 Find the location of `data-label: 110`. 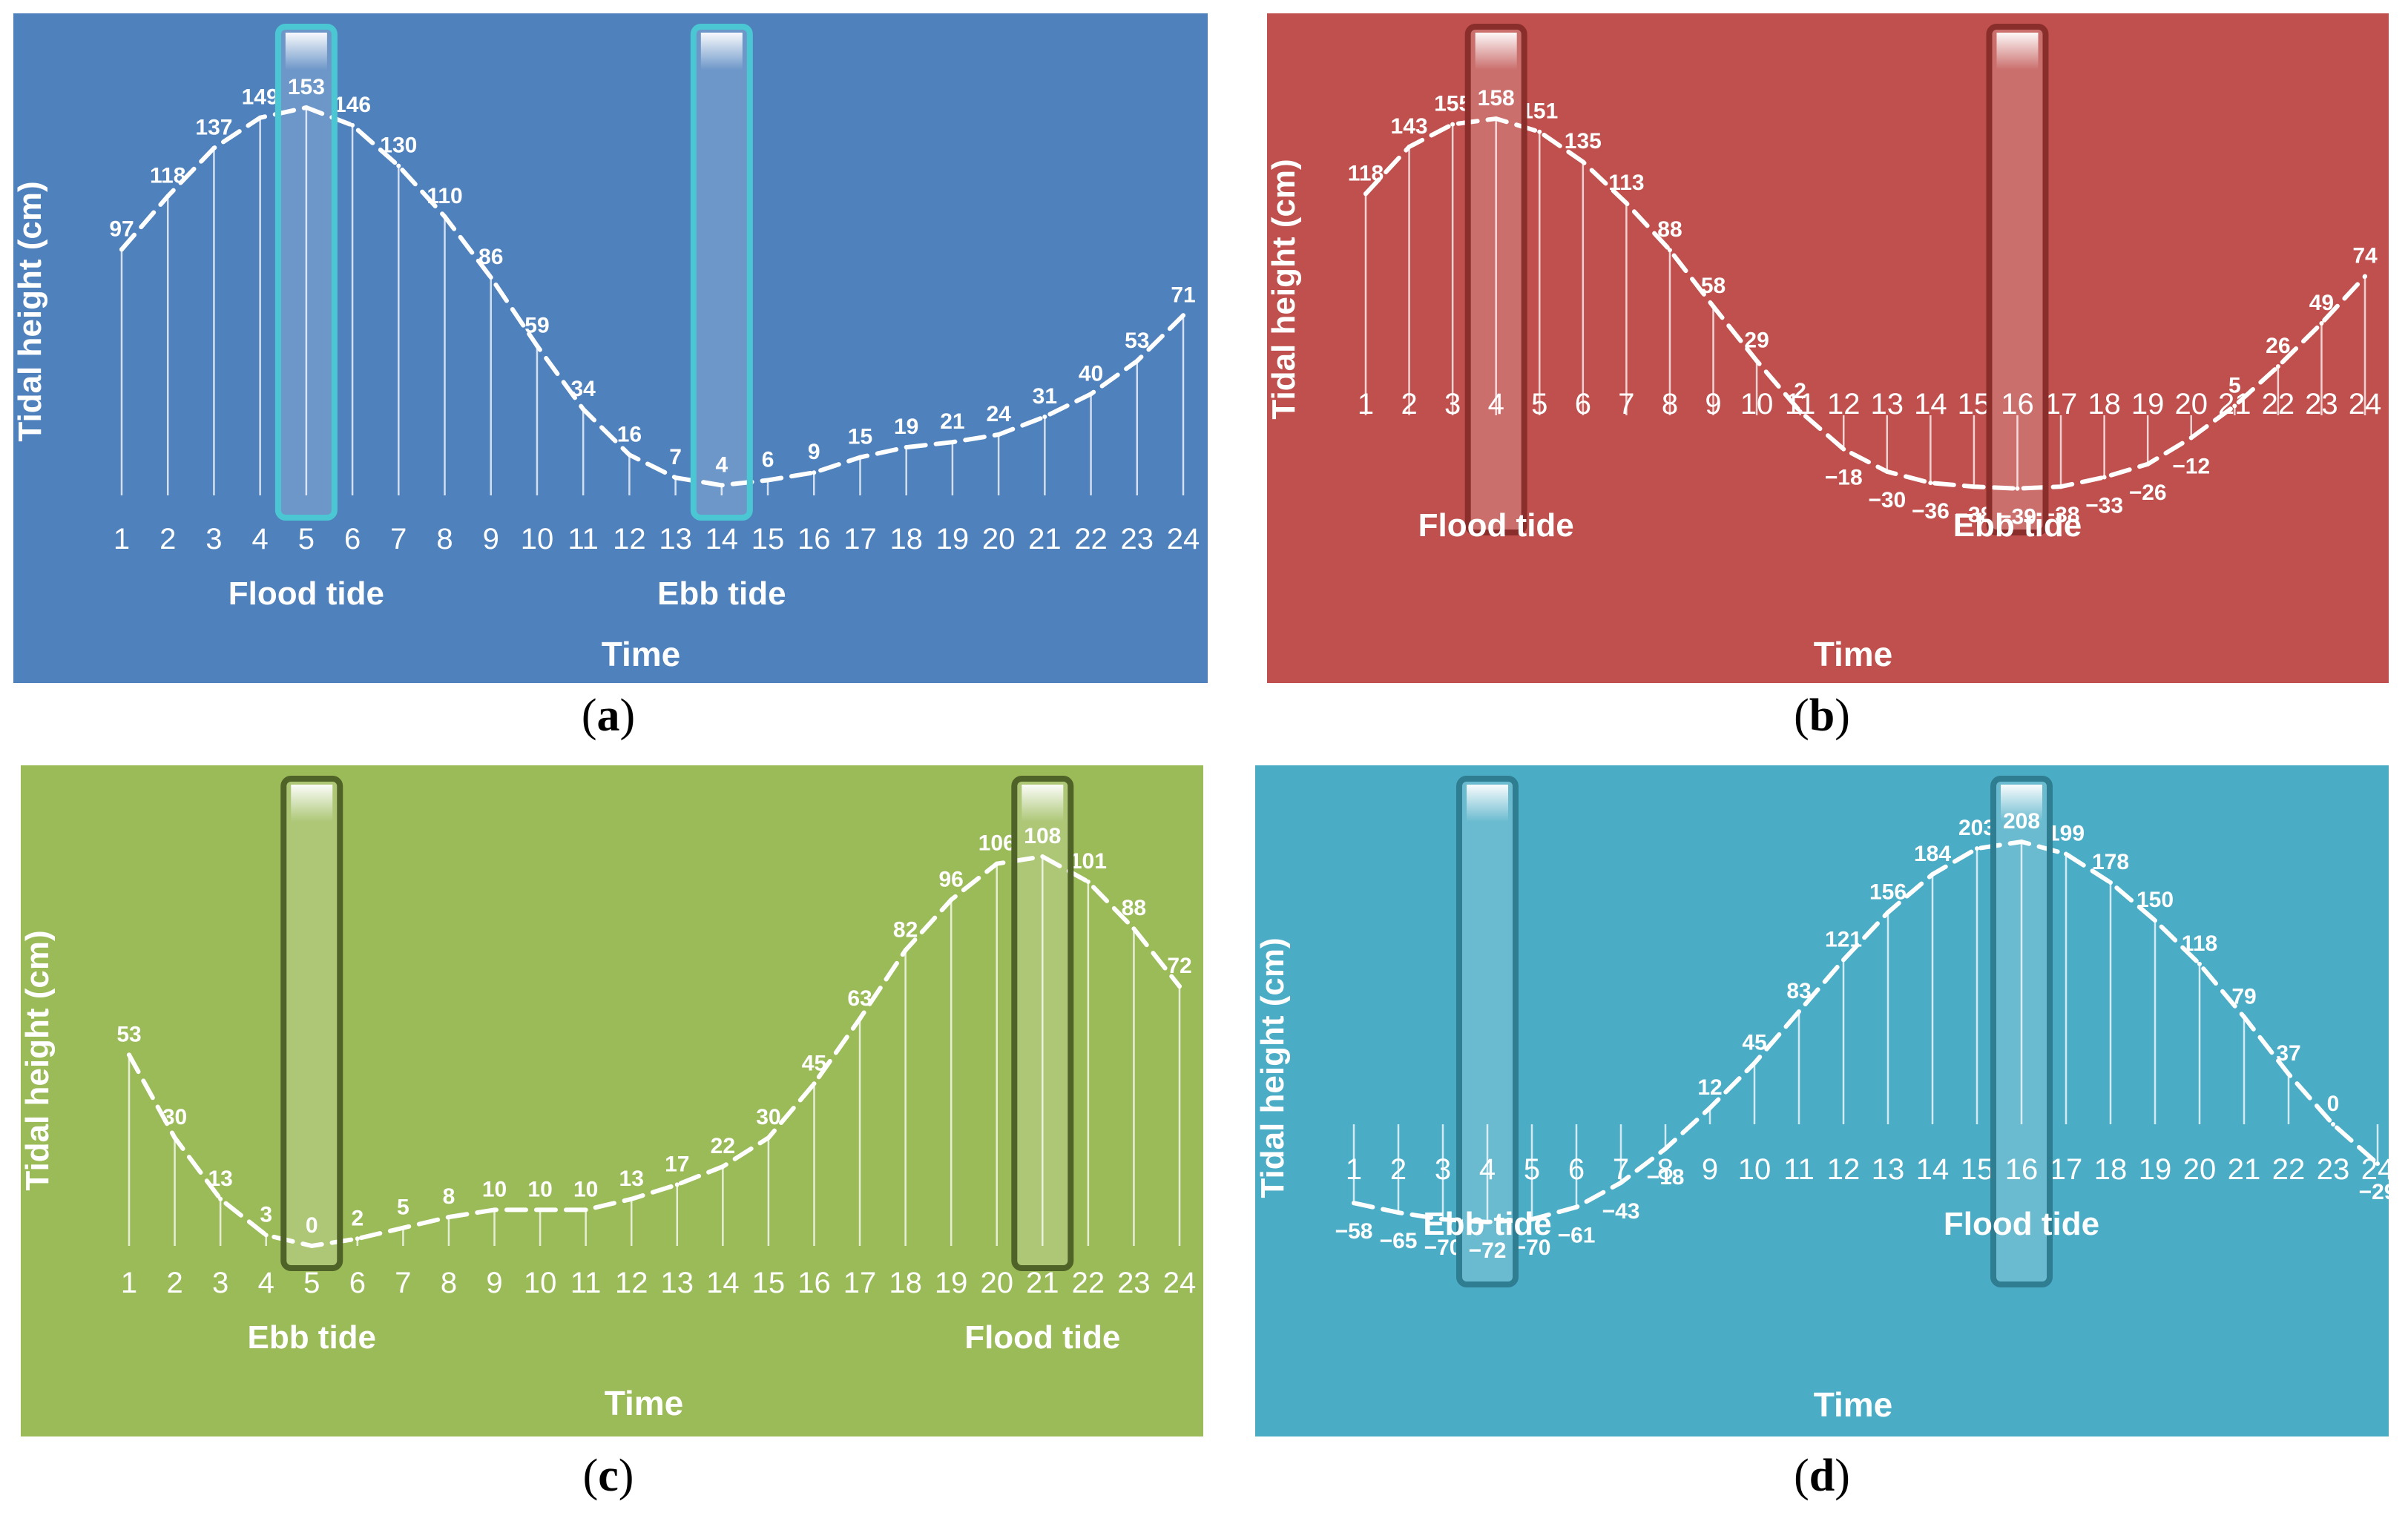

data-label: 110 is located at coordinates (444, 196).